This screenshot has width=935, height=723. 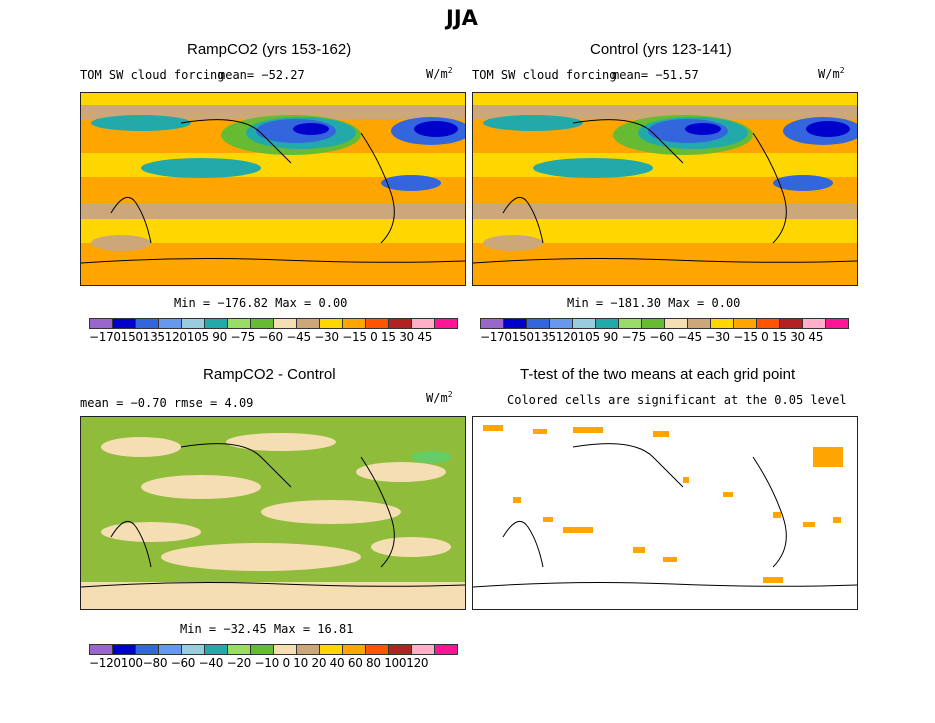 What do you see at coordinates (462, 18) in the screenshot?
I see `figure-title: JJA` at bounding box center [462, 18].